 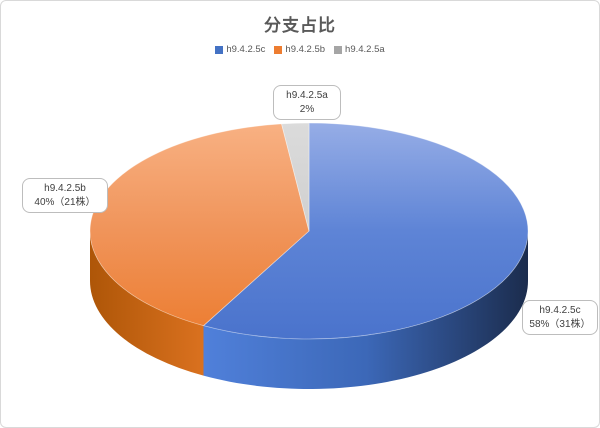 I want to click on data-label-value: 58%（31株）, so click(x=560, y=324).